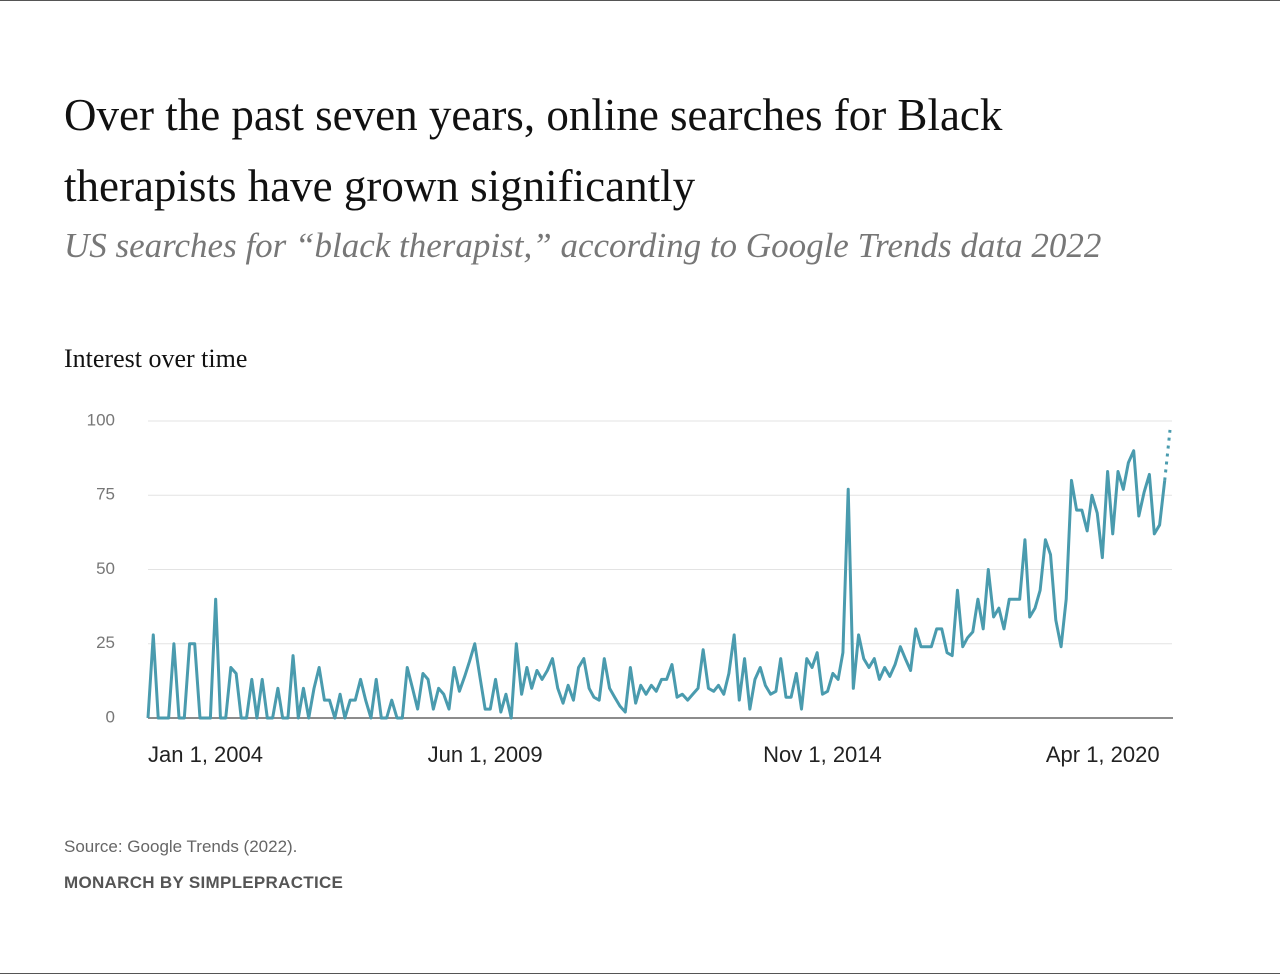  I want to click on y-tick-label: 50, so click(105, 568).